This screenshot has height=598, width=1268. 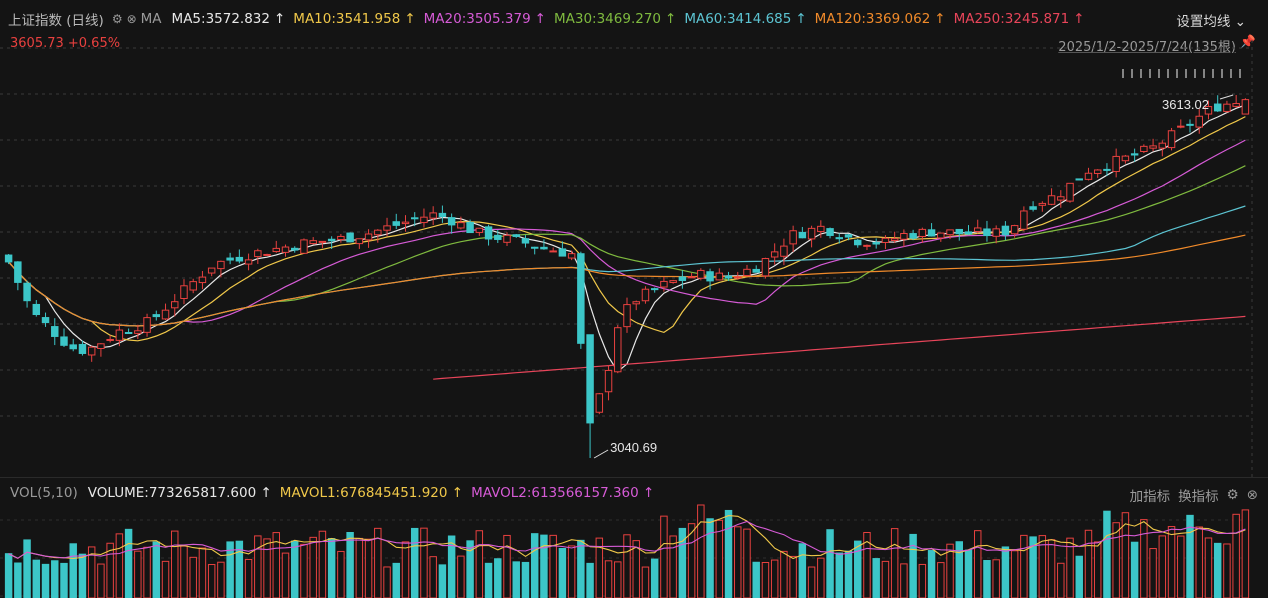 I want to click on date-range: 2025/1/2-2025/7/24(135根), so click(x=1147, y=47).